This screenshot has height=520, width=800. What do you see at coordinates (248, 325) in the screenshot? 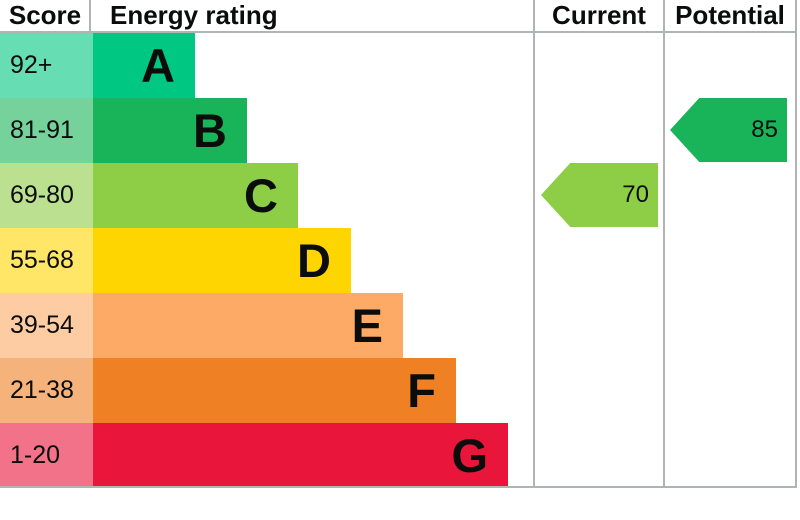
I see `band-bar-e: E` at bounding box center [248, 325].